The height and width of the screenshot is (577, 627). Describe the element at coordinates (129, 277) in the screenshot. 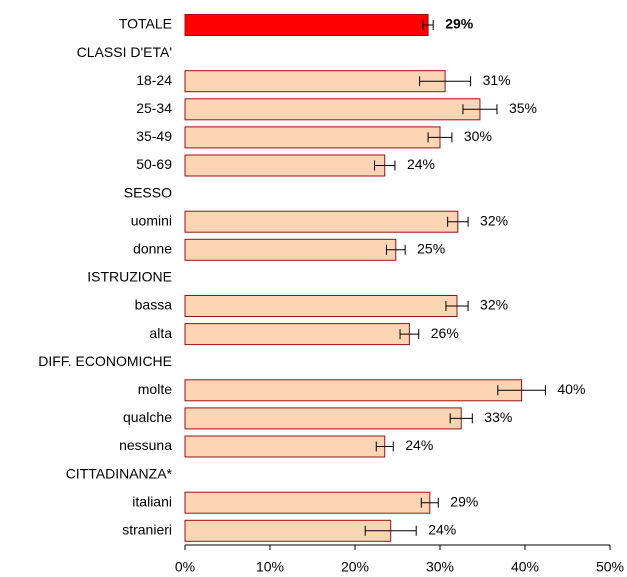

I see `category-label: ISTRUZIONE` at that location.